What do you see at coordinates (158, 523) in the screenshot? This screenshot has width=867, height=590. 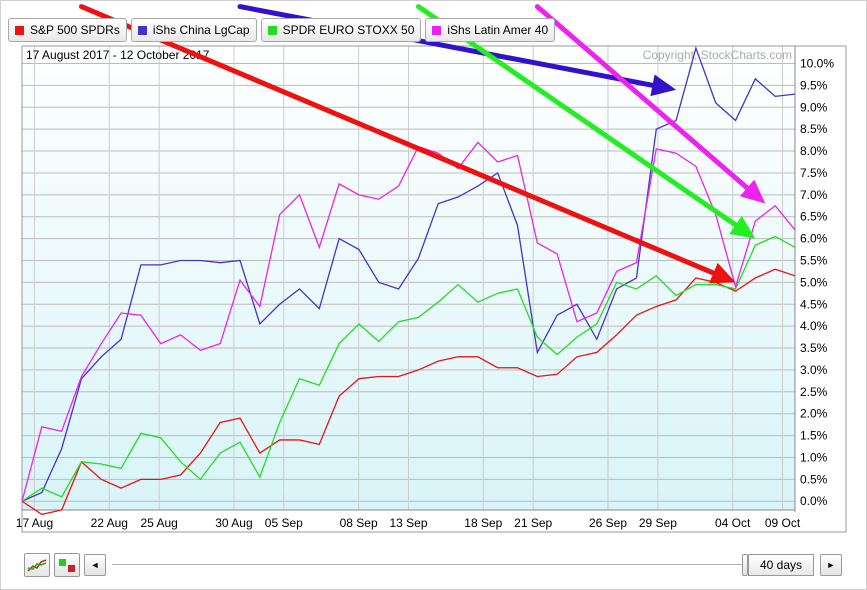 I see `x-tick-label: 25 Aug` at bounding box center [158, 523].